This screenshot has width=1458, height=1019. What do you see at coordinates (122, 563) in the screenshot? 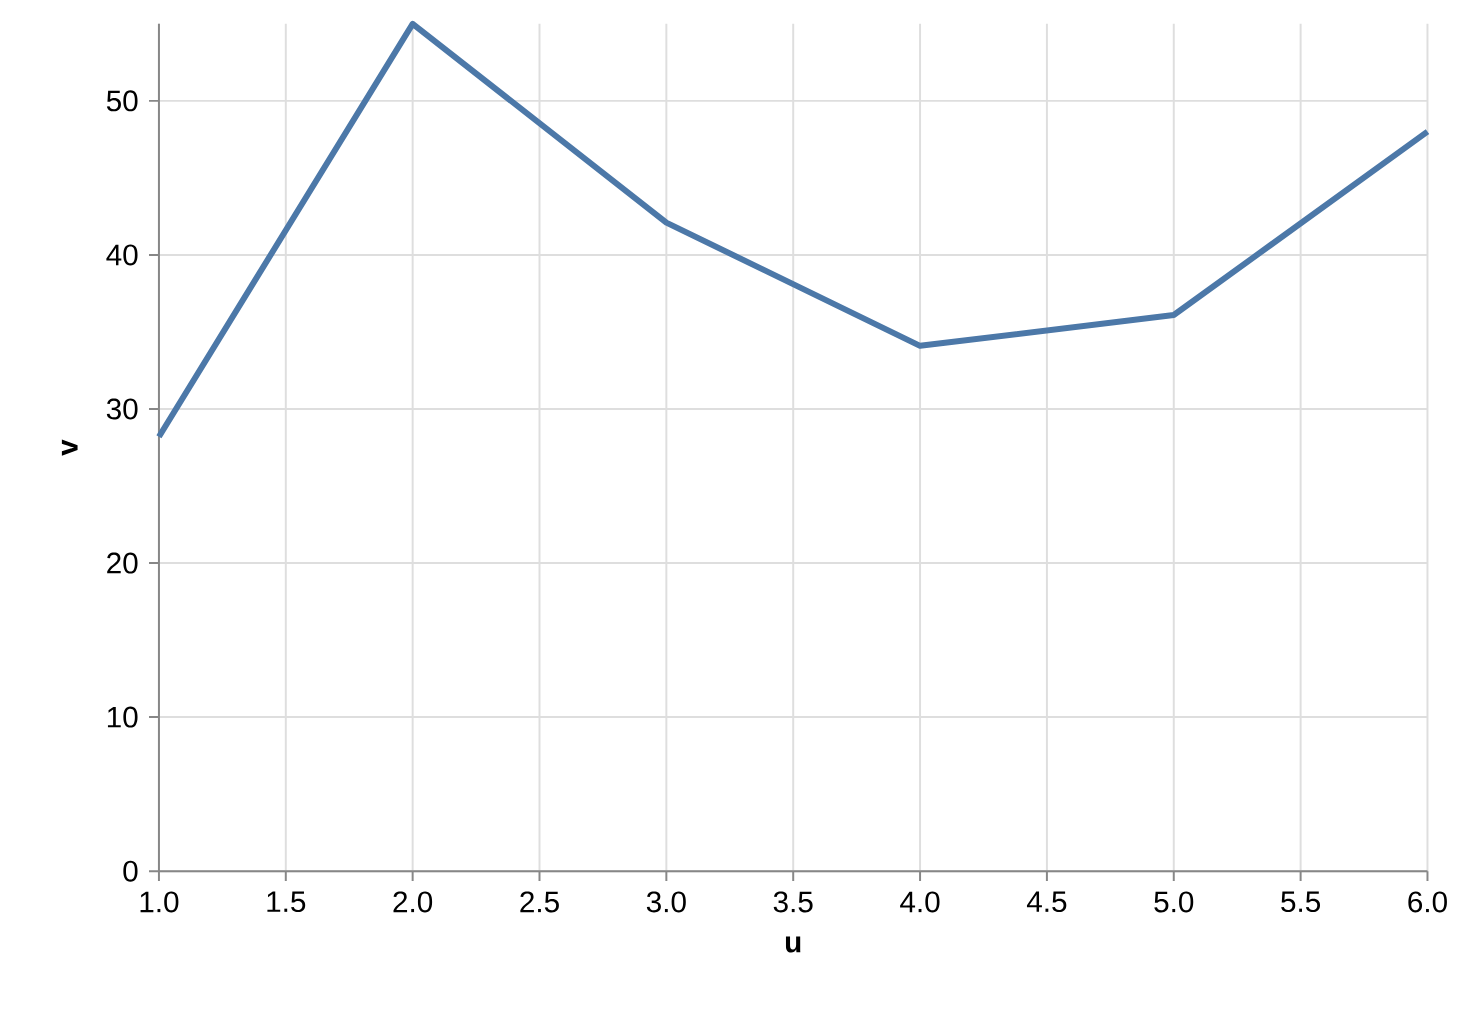
I see `y-tick-label: 20` at bounding box center [122, 563].